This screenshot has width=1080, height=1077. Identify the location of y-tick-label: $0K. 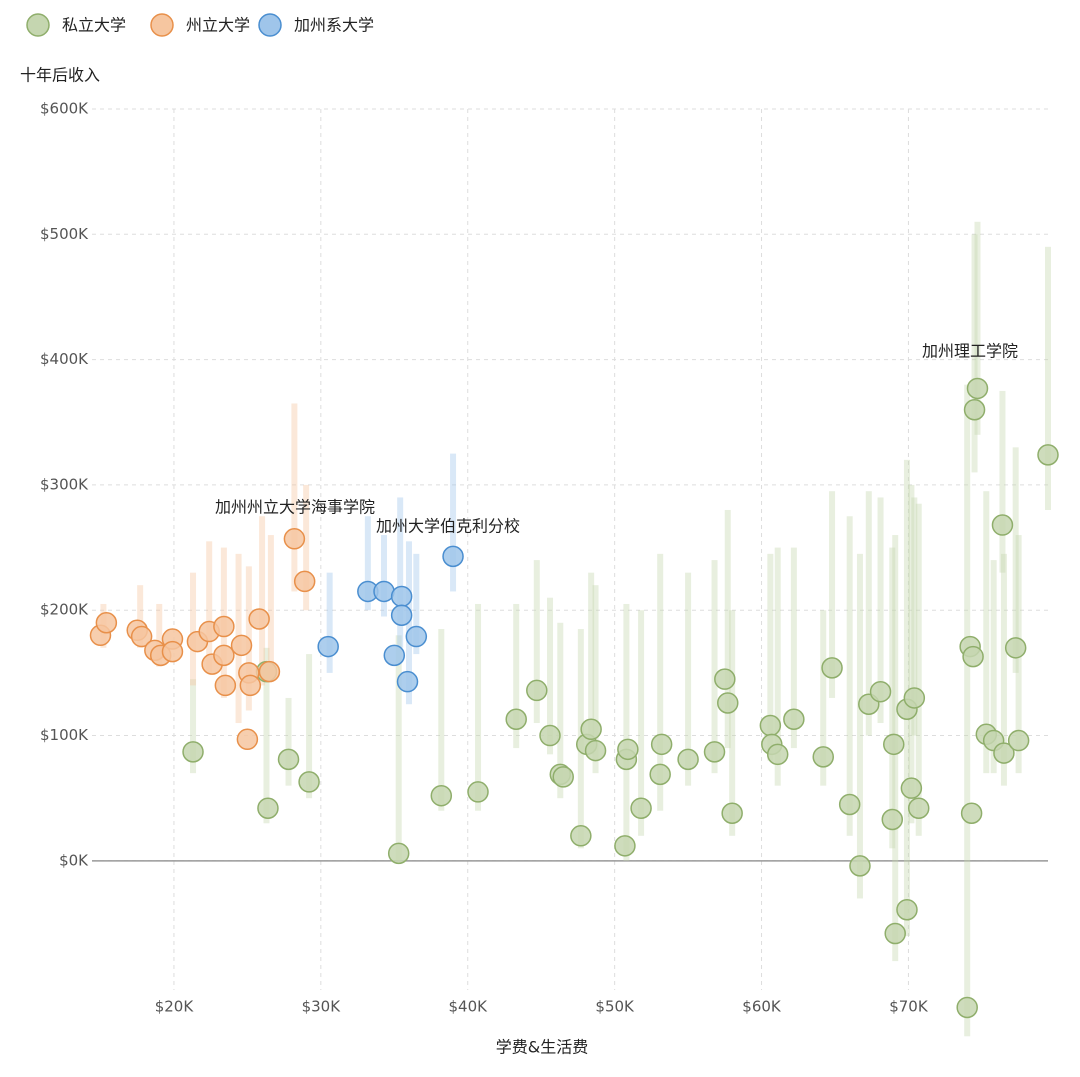
(74, 860).